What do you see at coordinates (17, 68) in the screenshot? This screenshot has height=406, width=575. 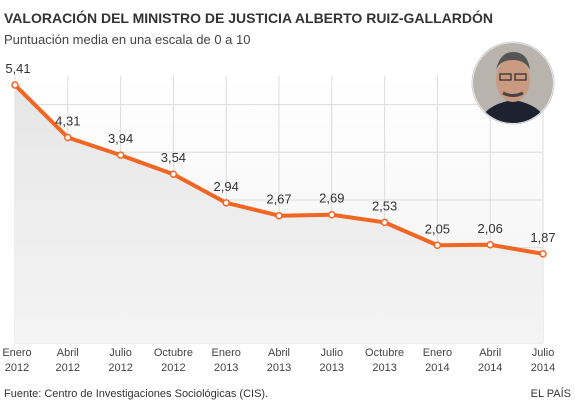 I see `value-label: 5,41` at bounding box center [17, 68].